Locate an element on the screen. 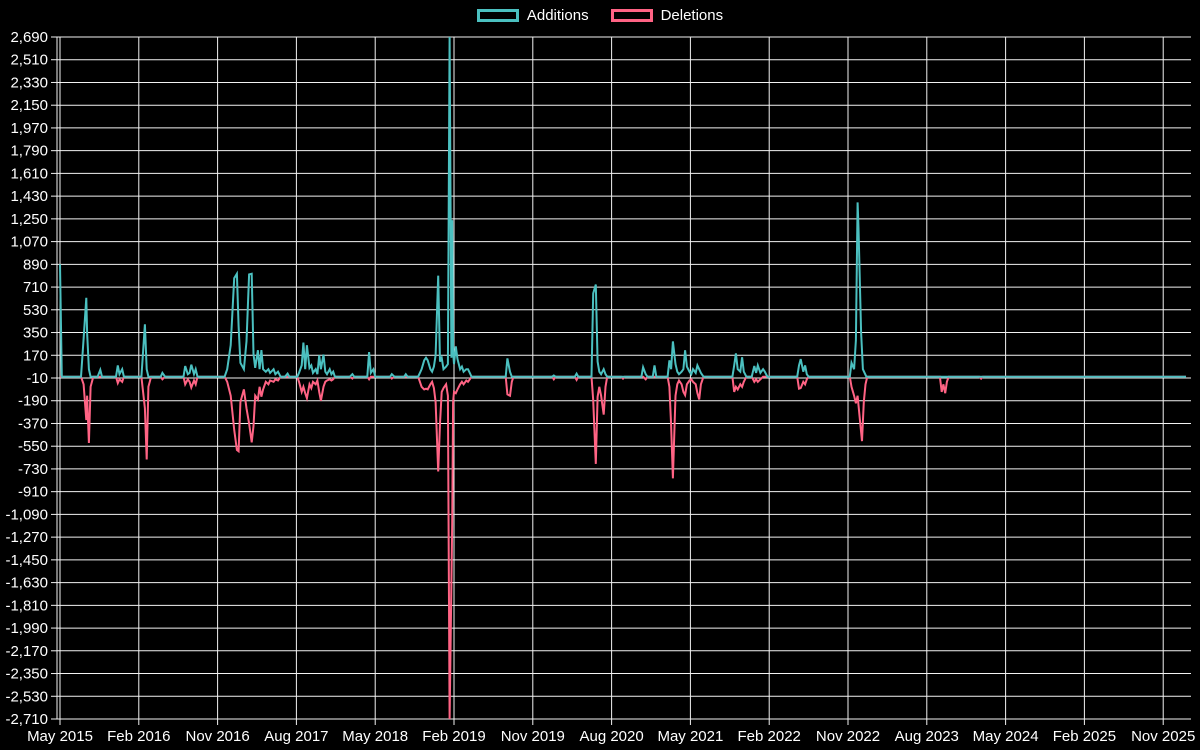 The image size is (1200, 750). x-axis-label: Feb 2022 is located at coordinates (769, 736).